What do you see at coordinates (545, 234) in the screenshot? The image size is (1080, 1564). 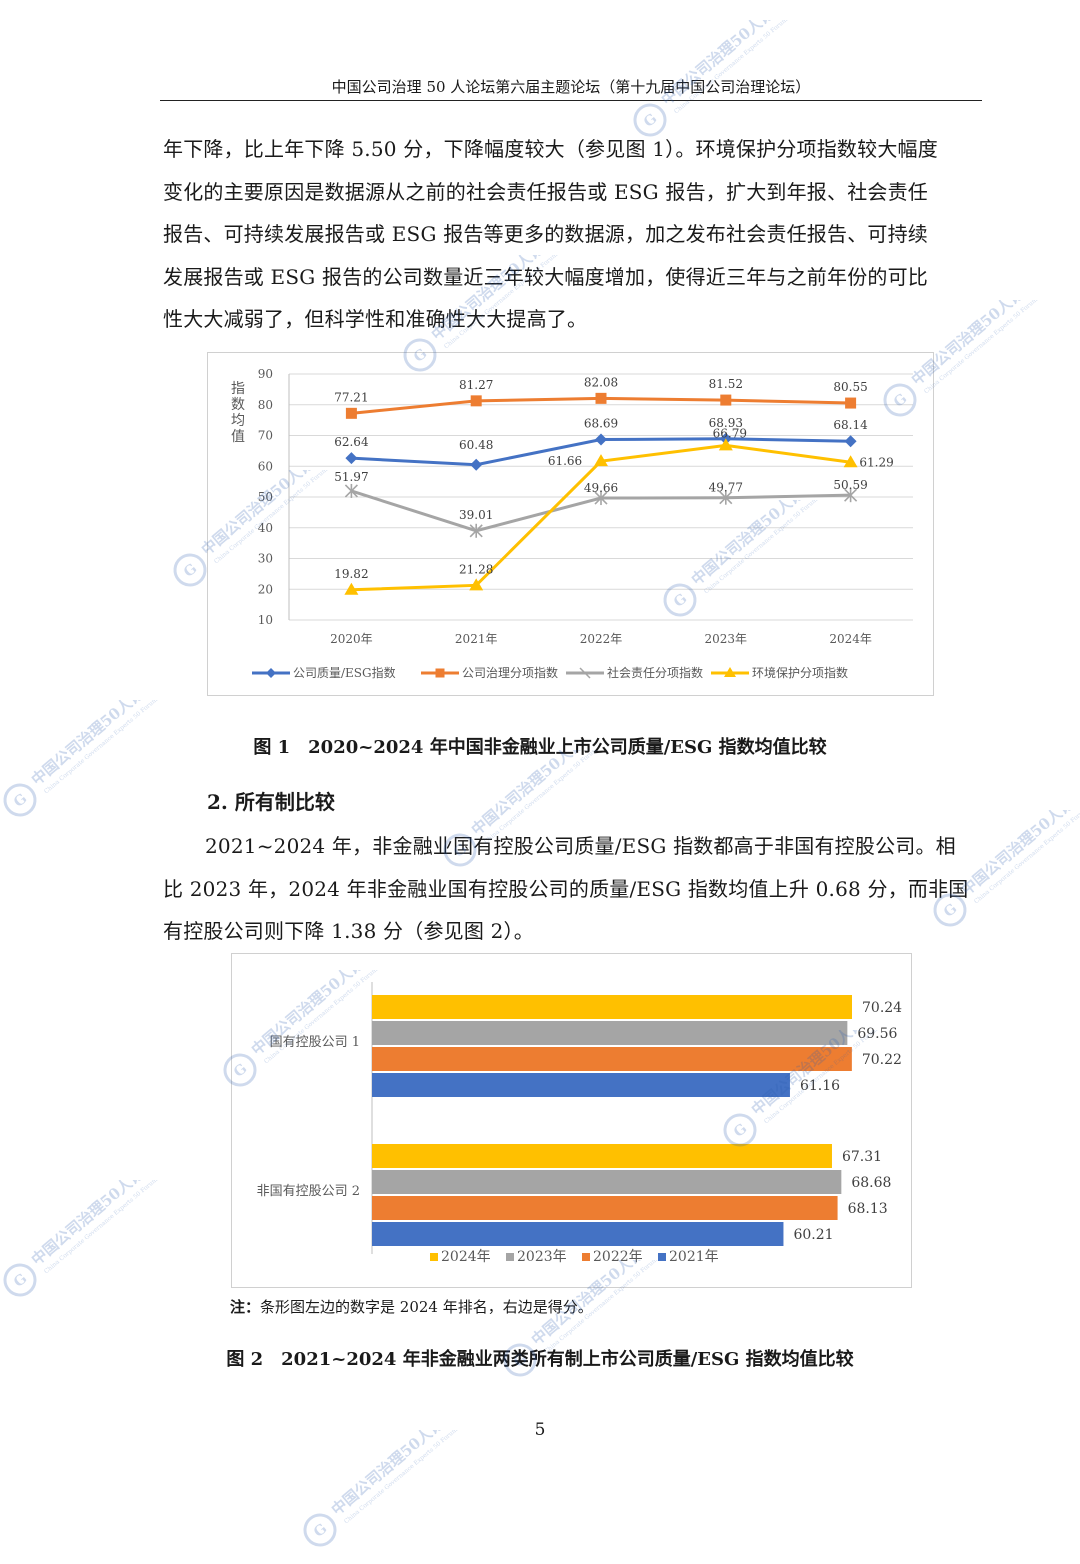 I see `paragraph-1-line: 报告、可持续发展报告或 ESG 报告等更多的数据源，加之发布社会责任报告、可持续` at bounding box center [545, 234].